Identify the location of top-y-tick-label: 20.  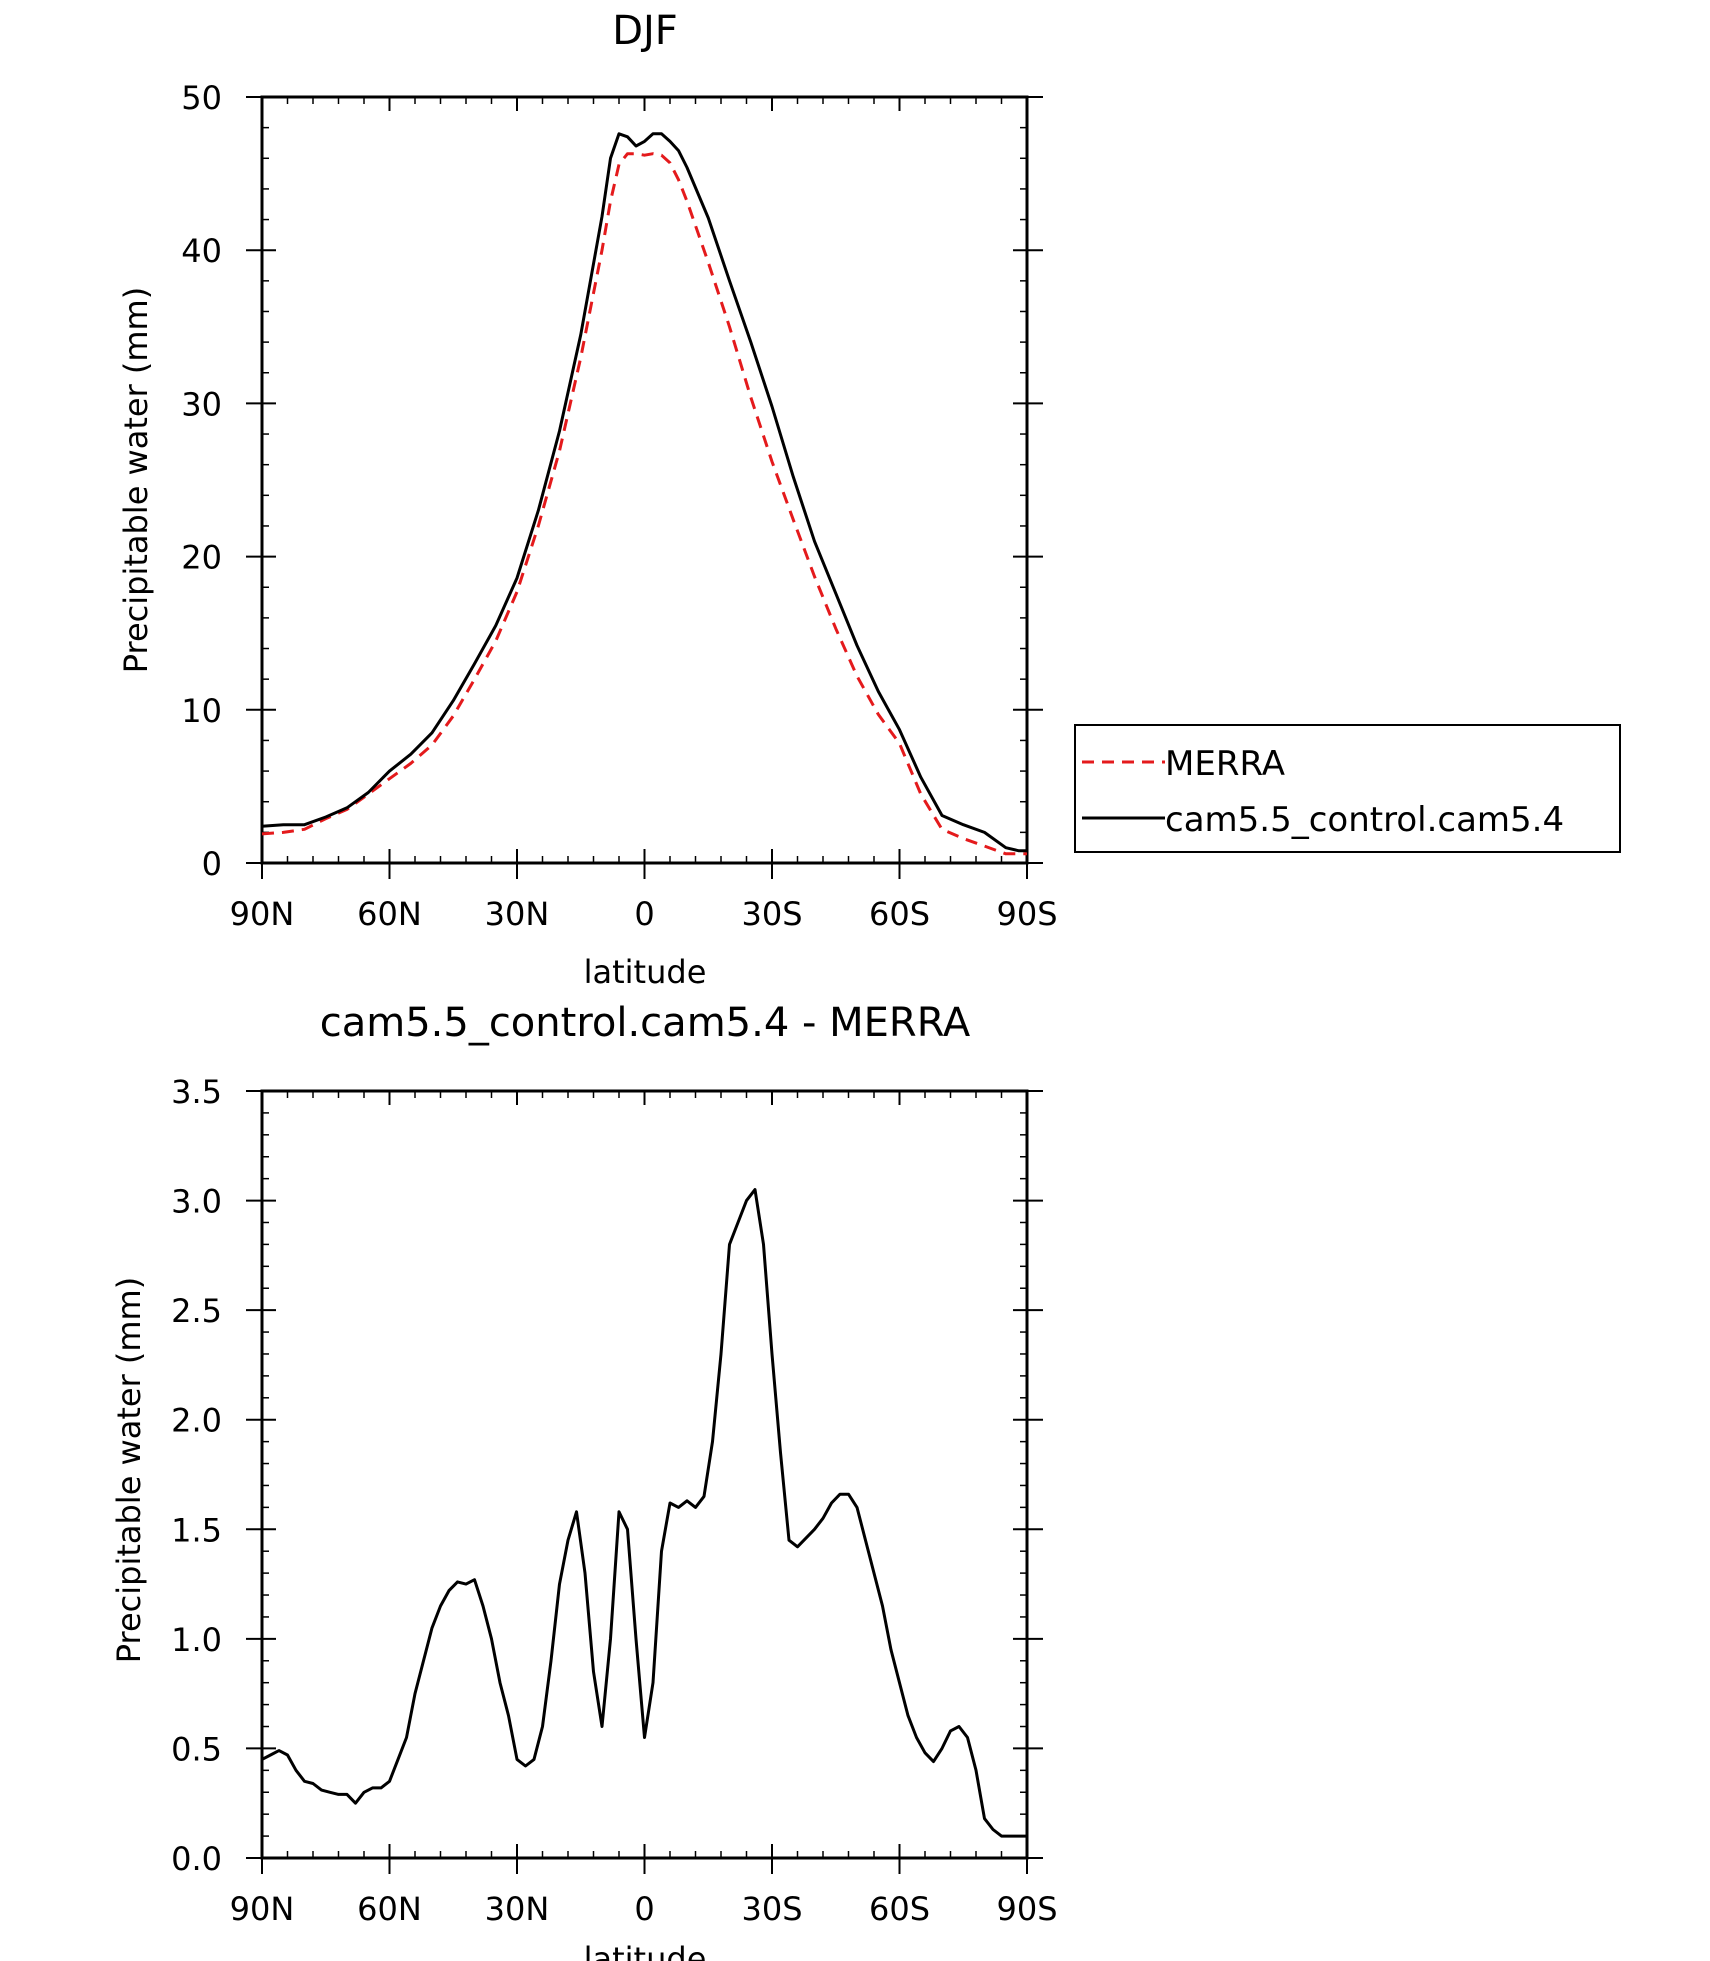
(201, 558).